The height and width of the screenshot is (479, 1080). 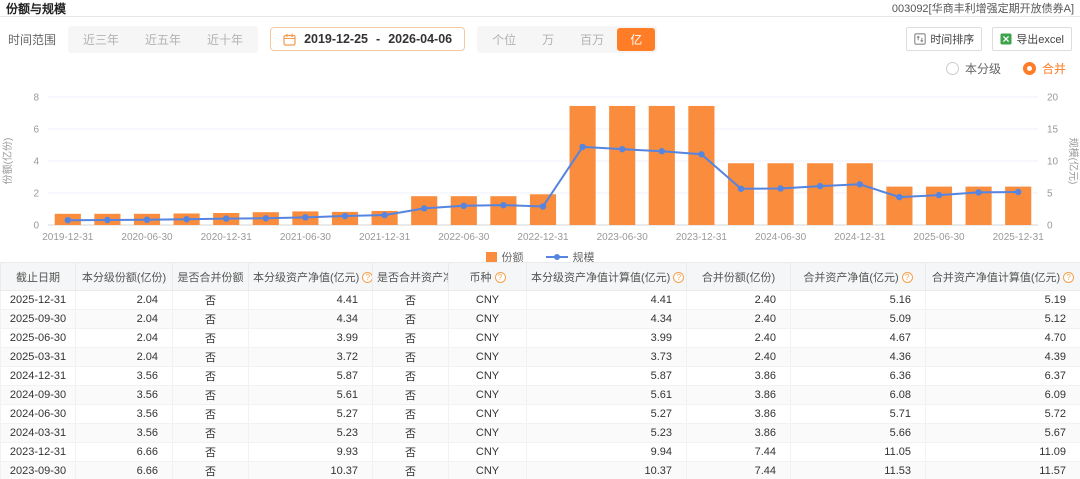 I want to click on unit-option-个位: 个位, so click(x=504, y=39).